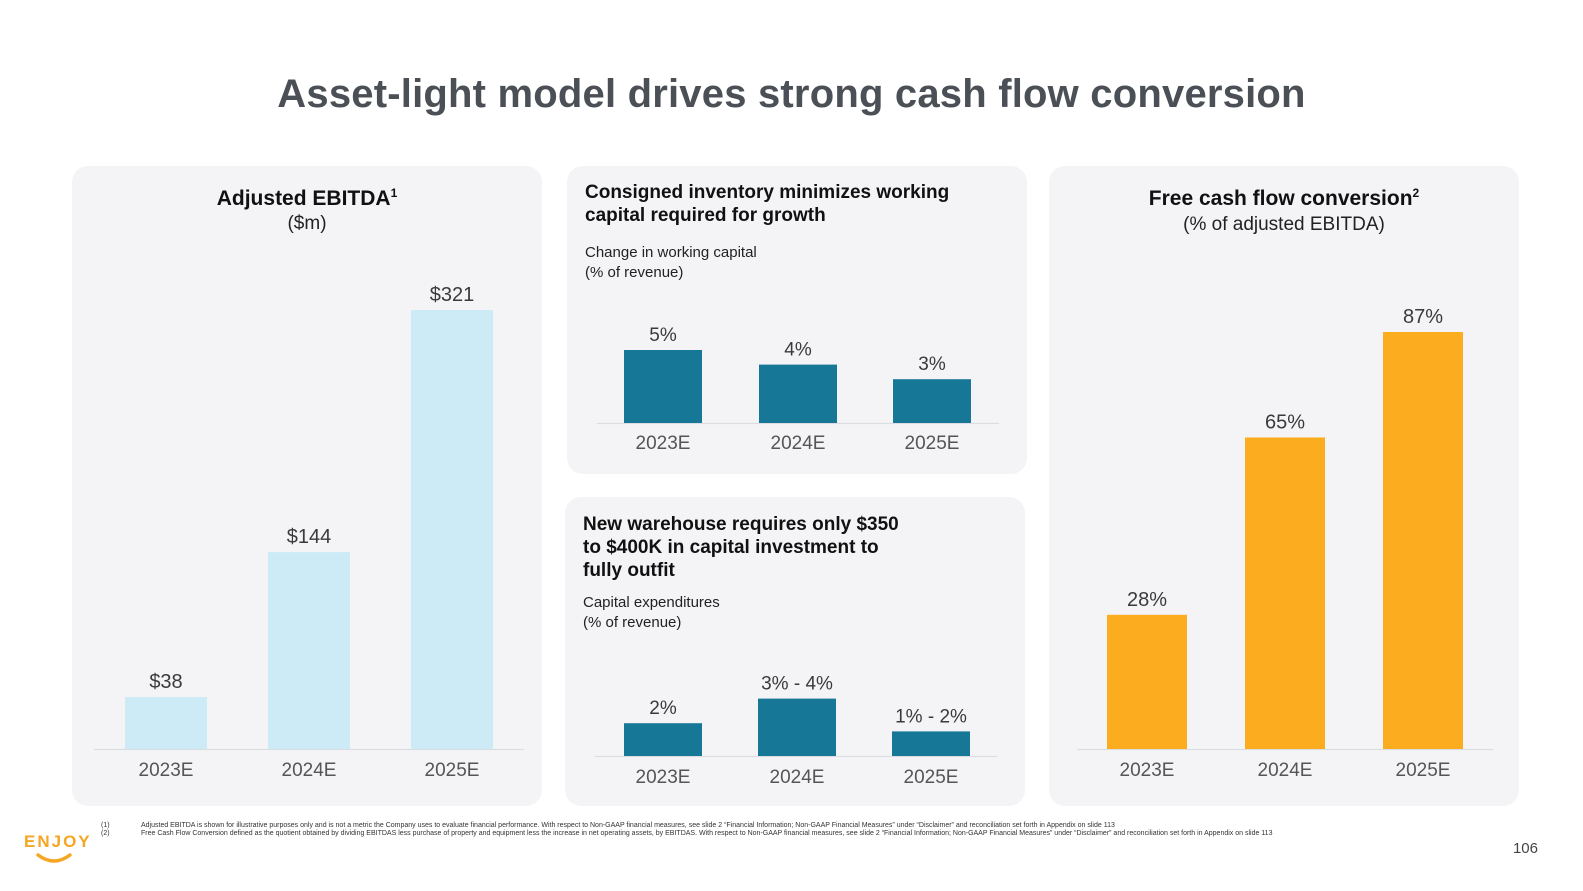 The height and width of the screenshot is (891, 1583). Describe the element at coordinates (731, 547) in the screenshot. I see `capex-title-line2: to $400K in capital investment to` at that location.